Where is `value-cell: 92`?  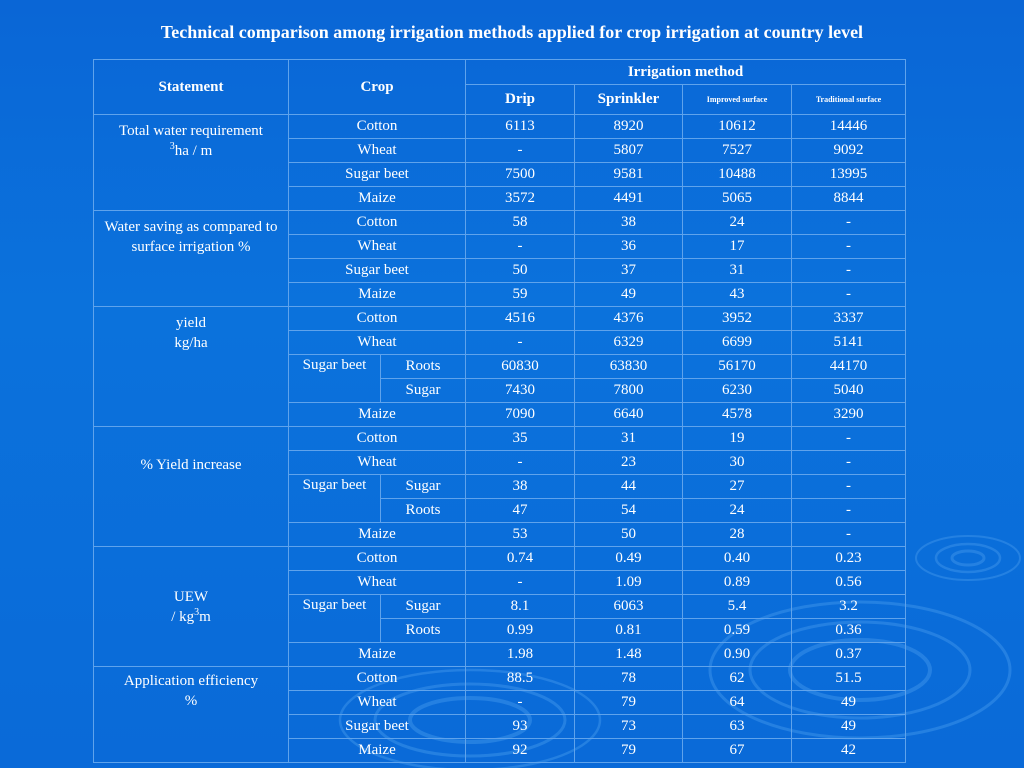
value-cell: 92 is located at coordinates (520, 750).